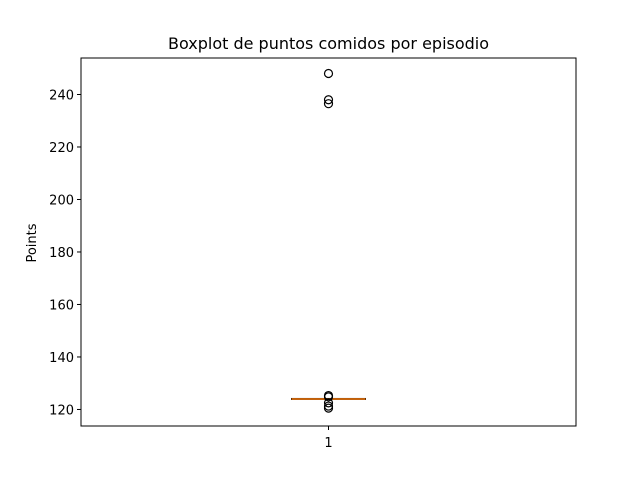 This screenshot has height=480, width=640. Describe the element at coordinates (32, 242) in the screenshot. I see `y-axis-label: Points` at that location.